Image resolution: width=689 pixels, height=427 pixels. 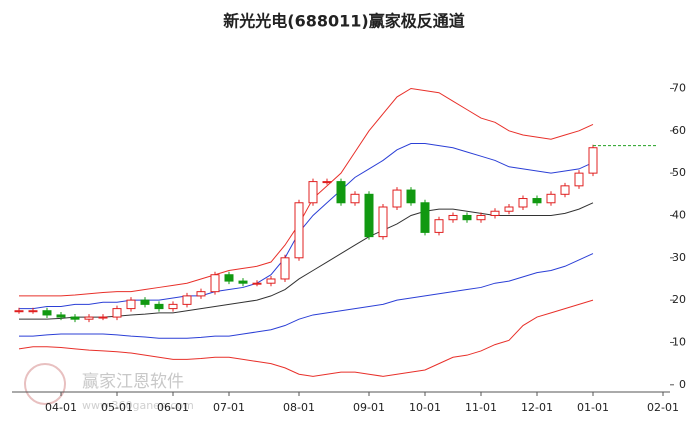 What do you see at coordinates (537, 407) in the screenshot?
I see `x-tick-label: 12-01` at bounding box center [537, 407].